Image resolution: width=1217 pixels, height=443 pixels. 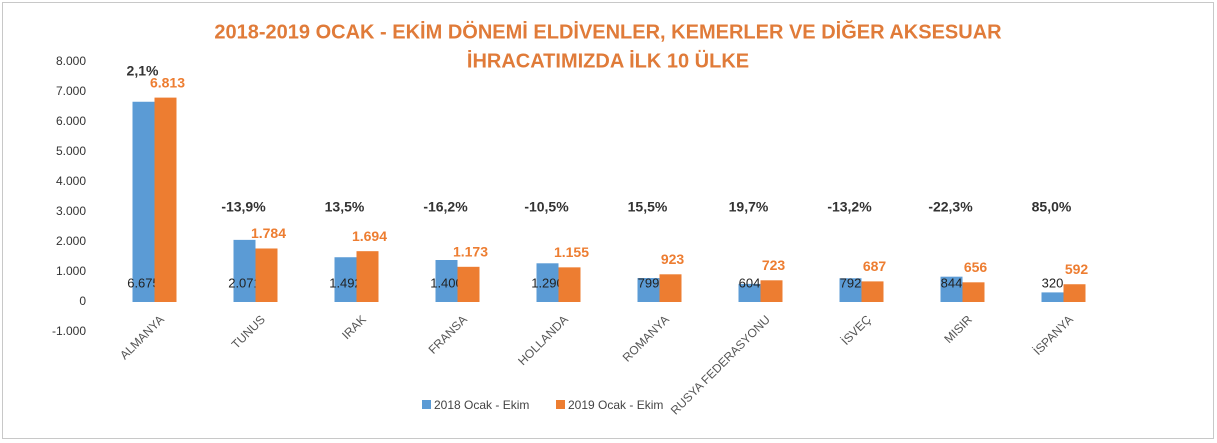 I want to click on y-tick-label: -1.000, so click(x=69, y=331).